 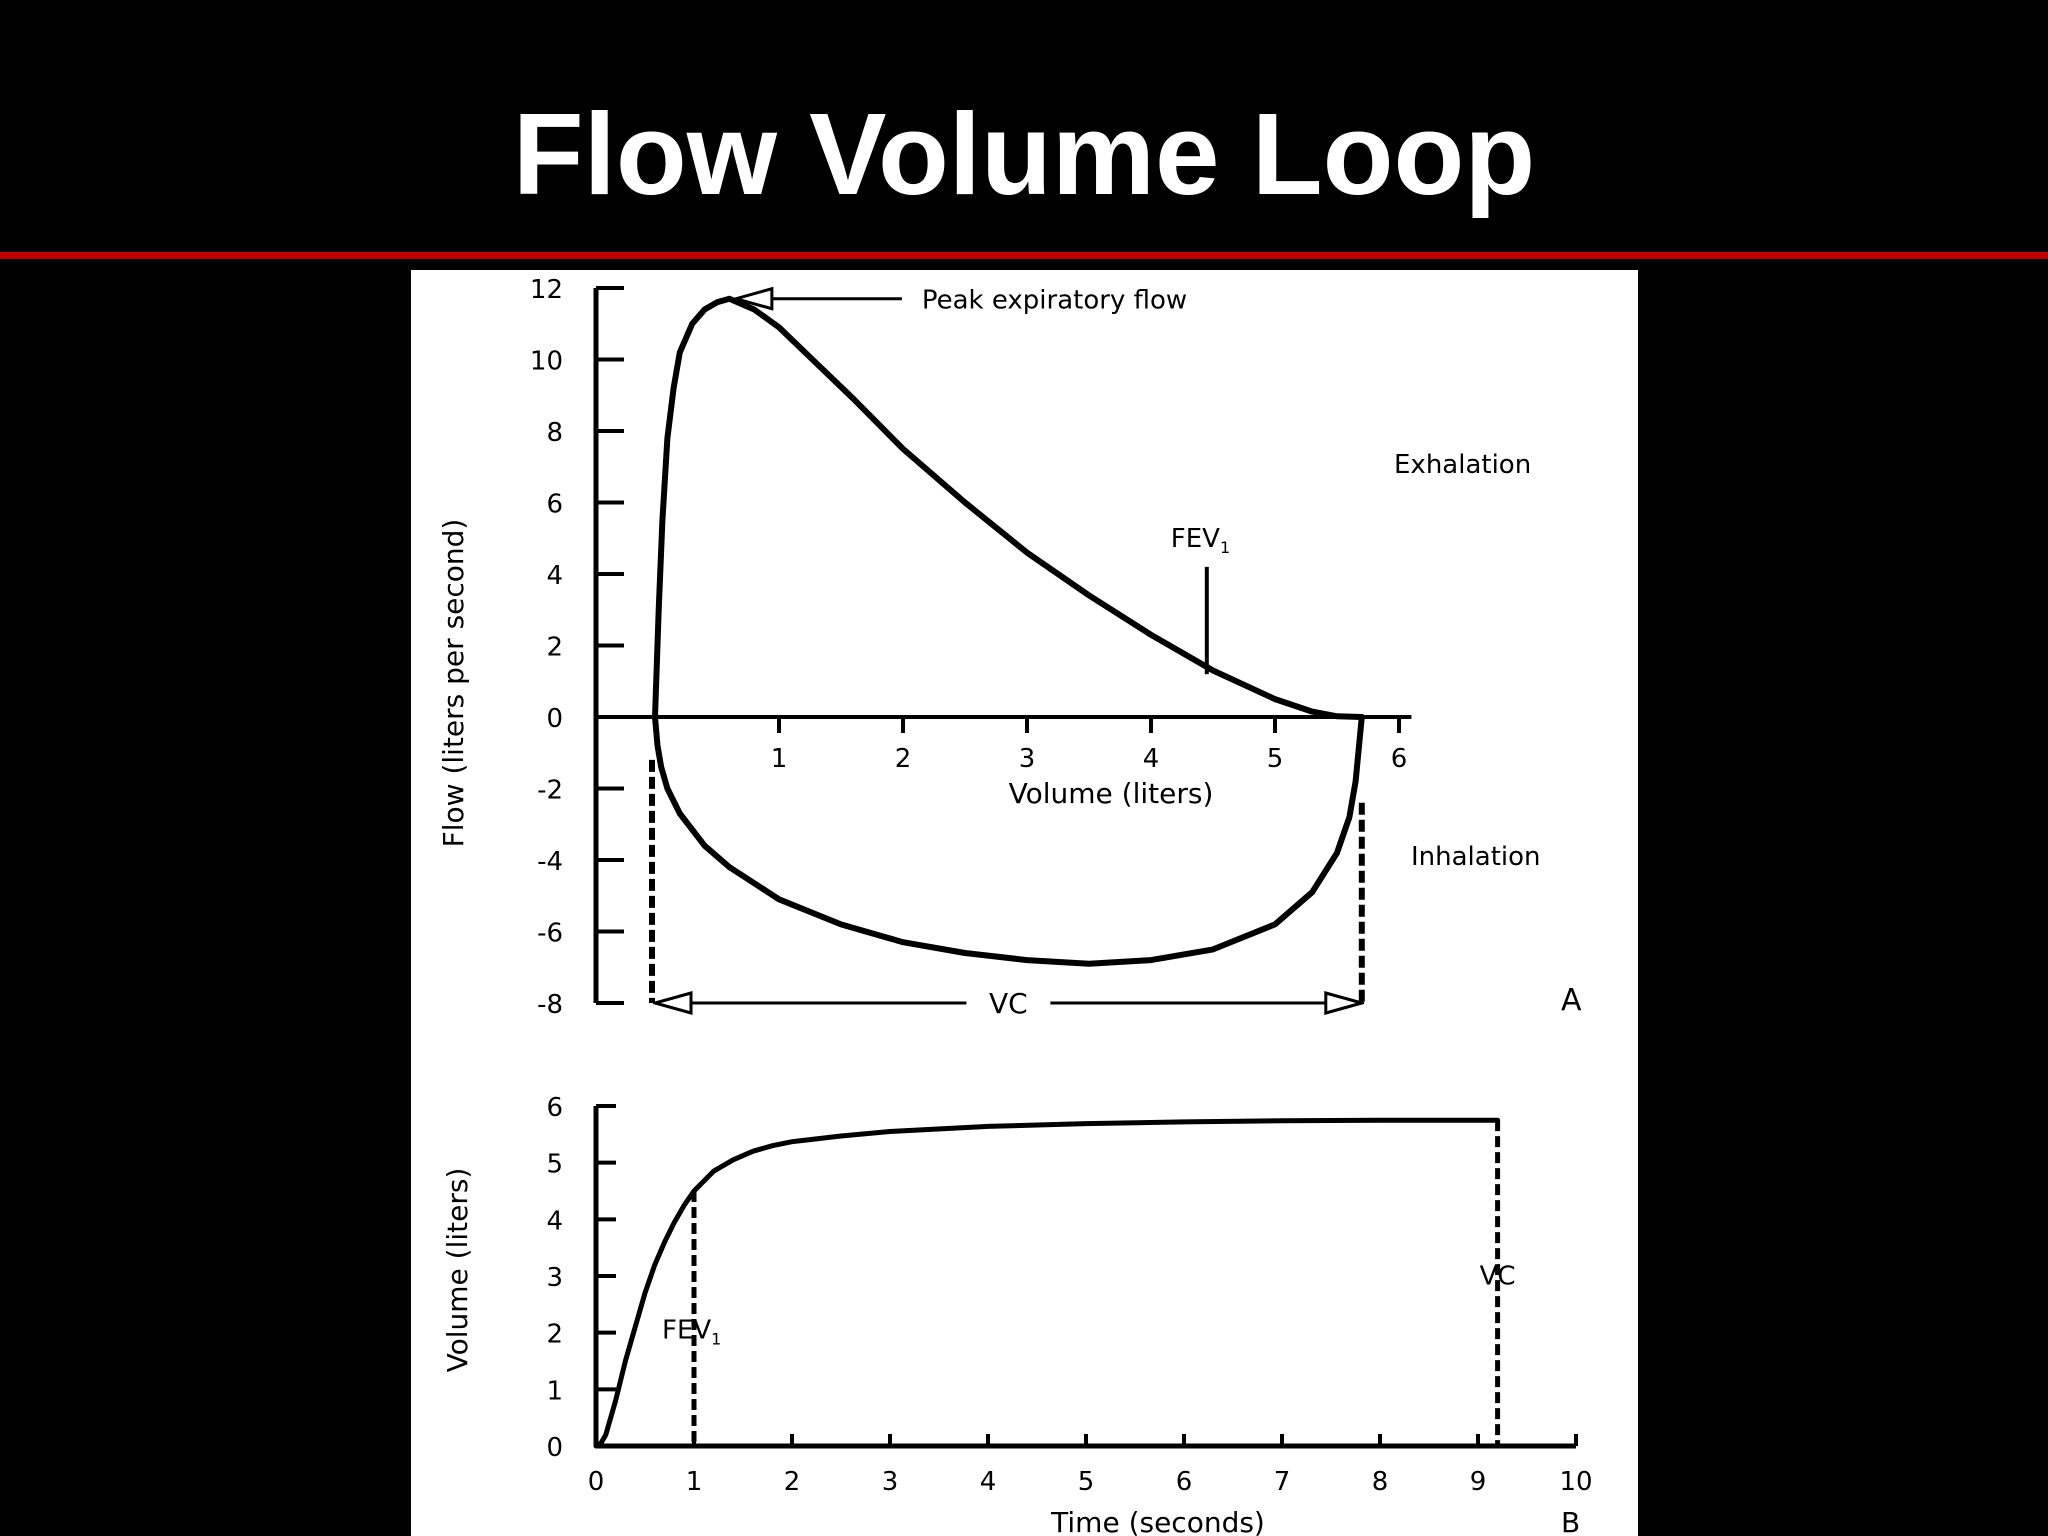 I want to click on x-tick-label: 7, so click(x=1282, y=1482).